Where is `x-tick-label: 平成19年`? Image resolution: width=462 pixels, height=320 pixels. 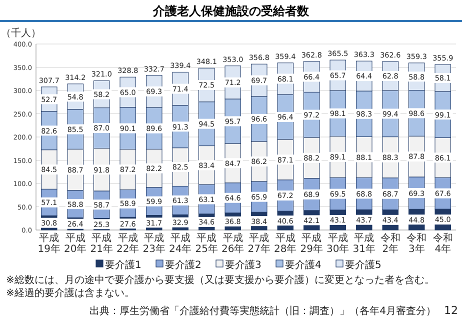
x-tick-label: 平成19年 is located at coordinates (49, 243).